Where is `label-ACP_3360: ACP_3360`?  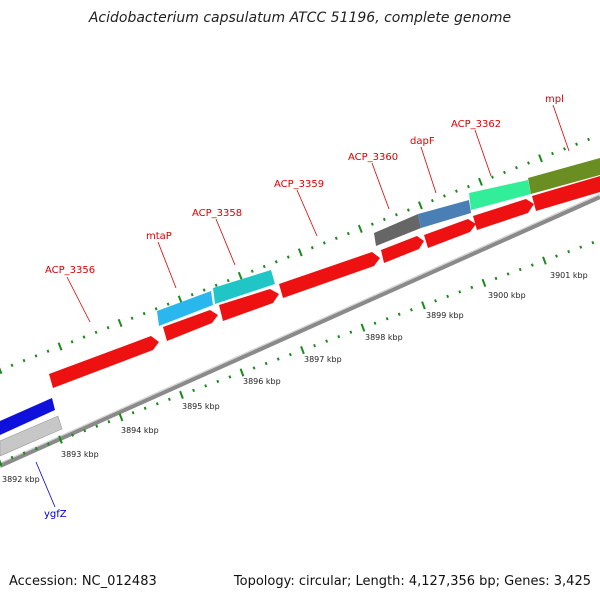
label-ACP_3360: ACP_3360 is located at coordinates (373, 157).